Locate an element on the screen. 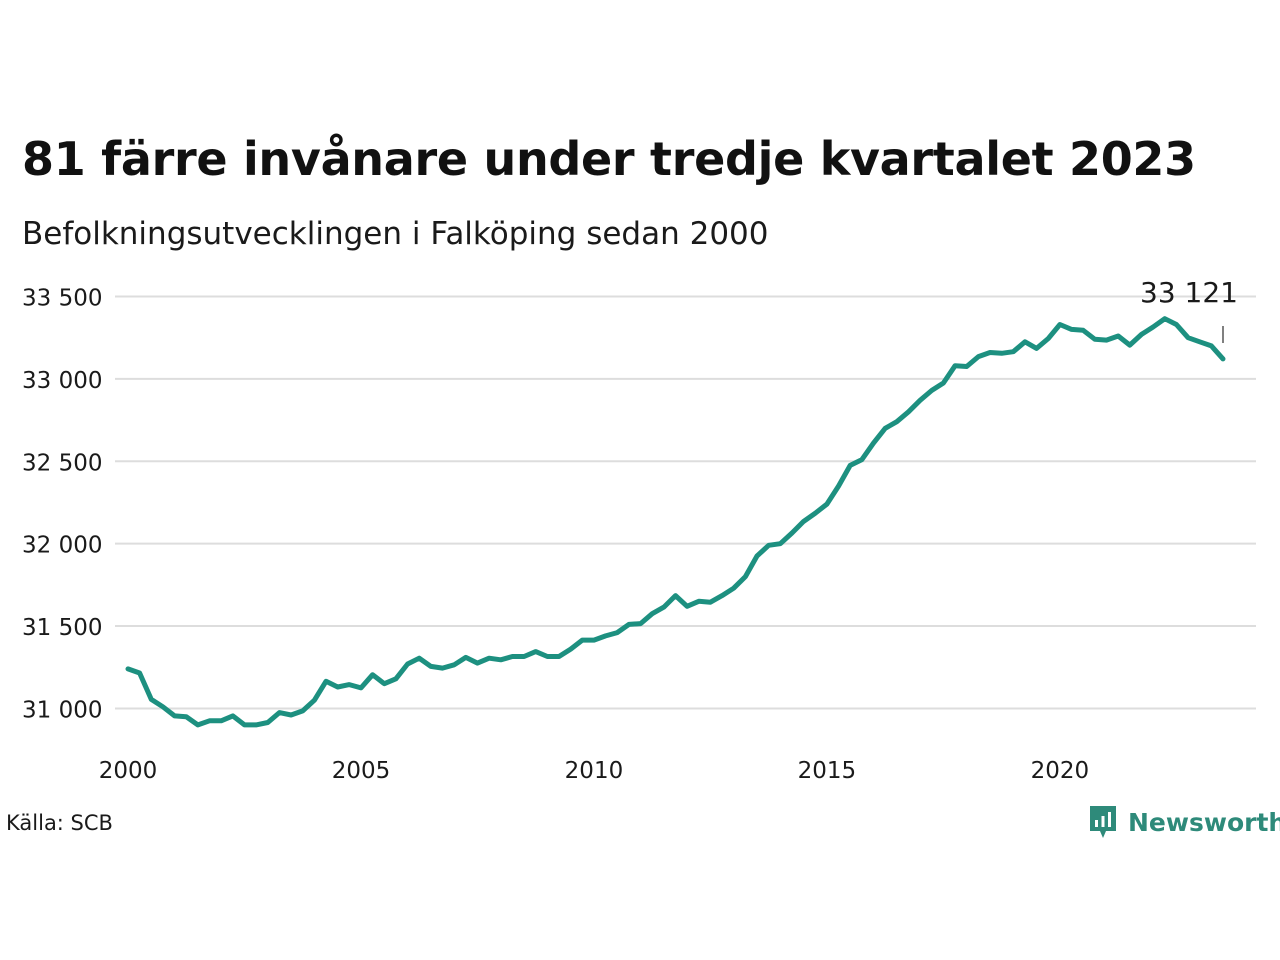 The image size is (1280, 960). x-tick-label: 2005 is located at coordinates (361, 771).